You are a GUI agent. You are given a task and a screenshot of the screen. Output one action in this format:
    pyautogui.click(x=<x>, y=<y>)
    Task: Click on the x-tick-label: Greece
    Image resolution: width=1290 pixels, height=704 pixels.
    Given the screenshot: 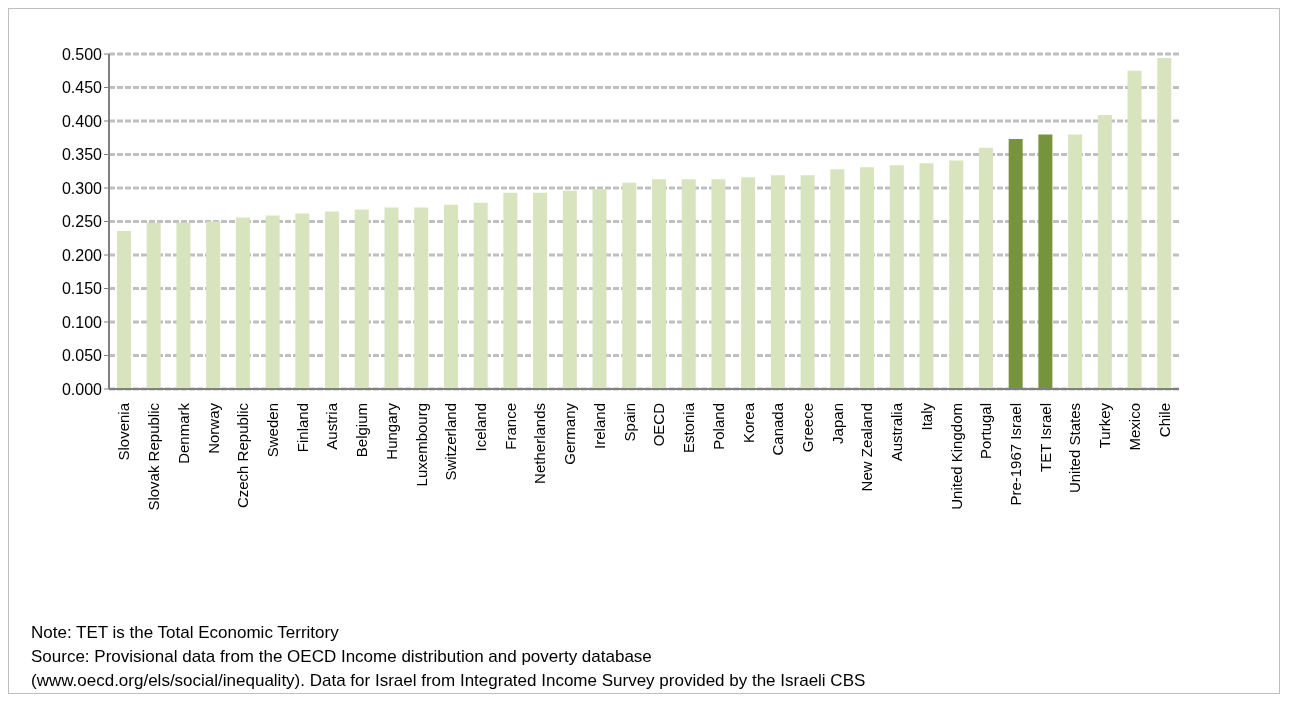 What is the action you would take?
    pyautogui.click(x=807, y=428)
    